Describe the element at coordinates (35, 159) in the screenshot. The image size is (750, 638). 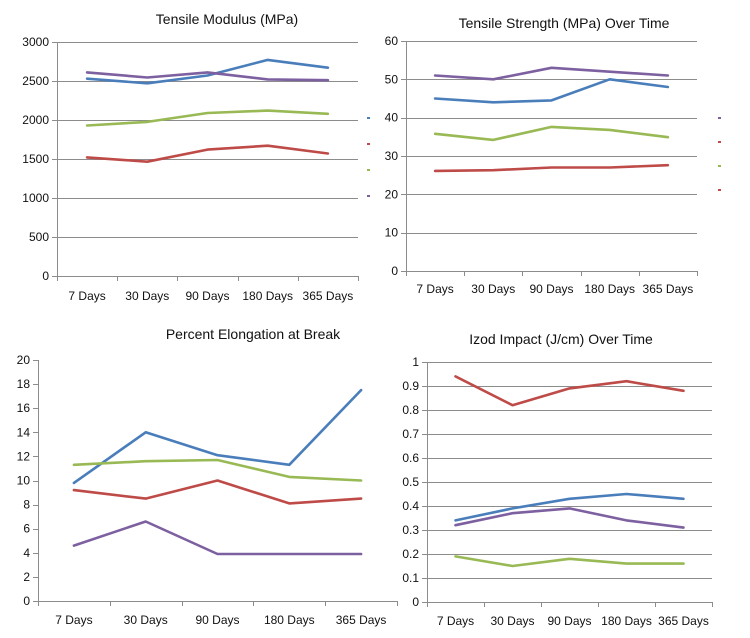
I see `y-tick-label: 1500` at that location.